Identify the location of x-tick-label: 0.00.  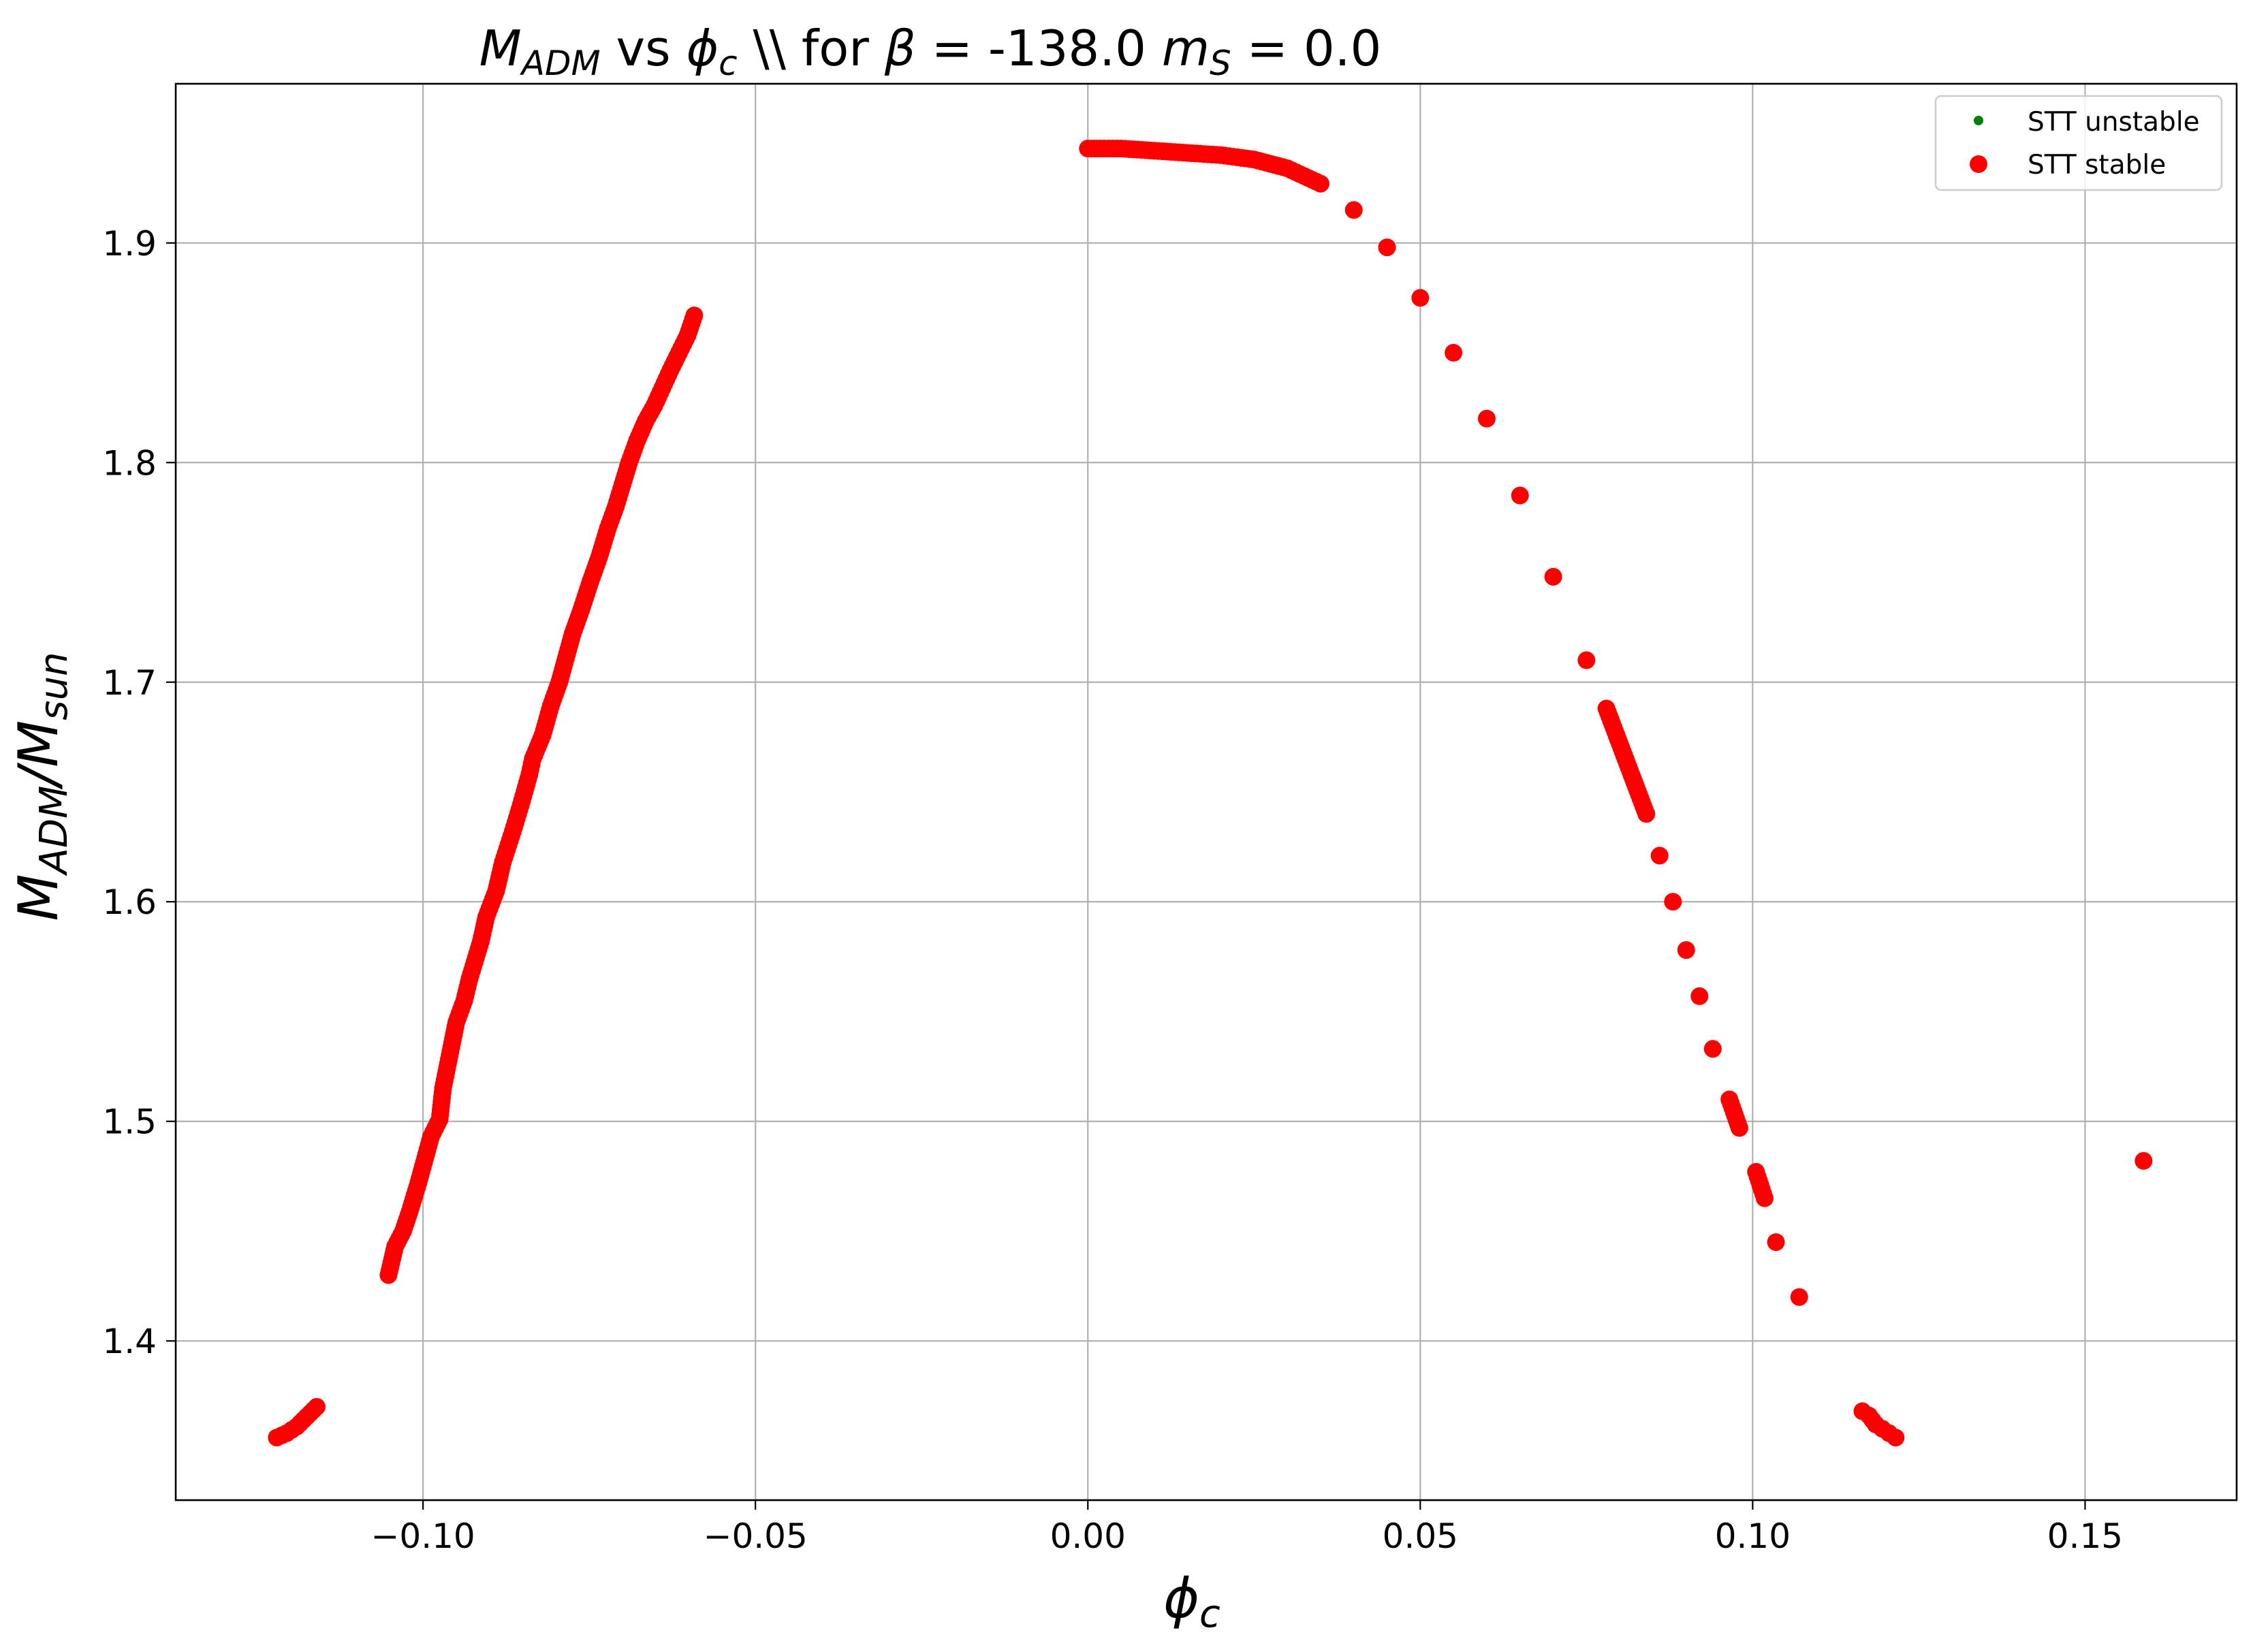
(1088, 1536).